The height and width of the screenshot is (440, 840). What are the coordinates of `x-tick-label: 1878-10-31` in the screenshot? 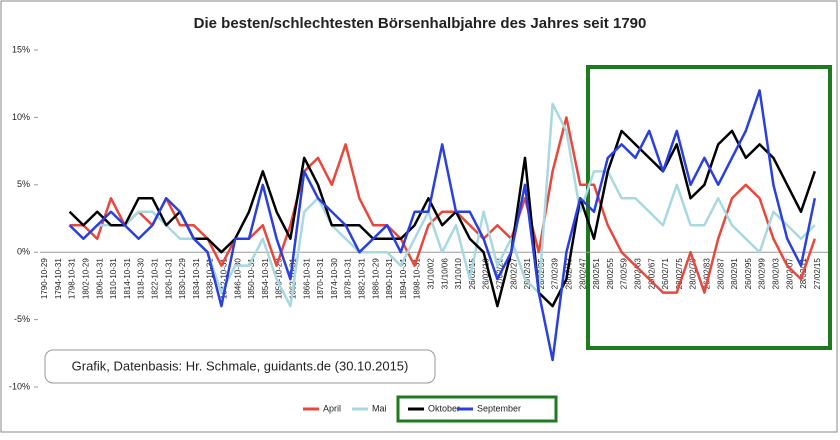 It's located at (348, 278).